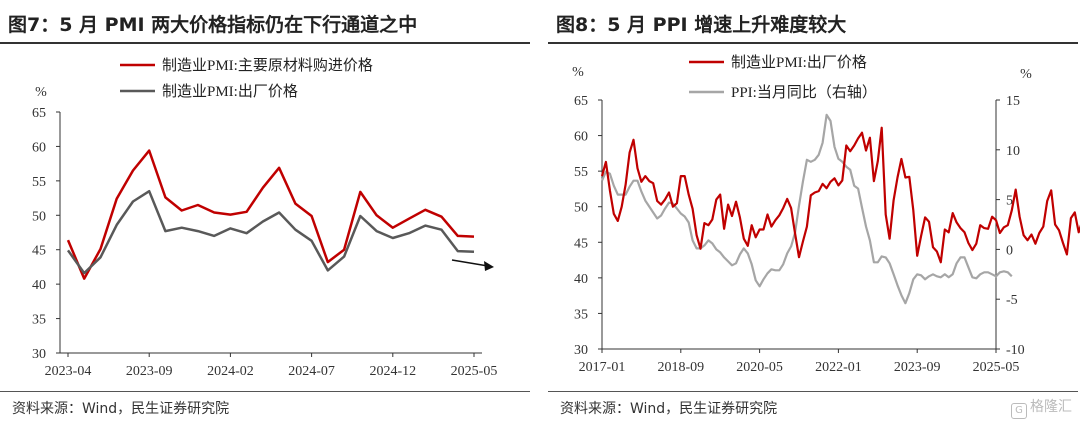 This screenshot has width=1080, height=424. I want to click on right-y-right-tick-label: 0, so click(1009, 250).